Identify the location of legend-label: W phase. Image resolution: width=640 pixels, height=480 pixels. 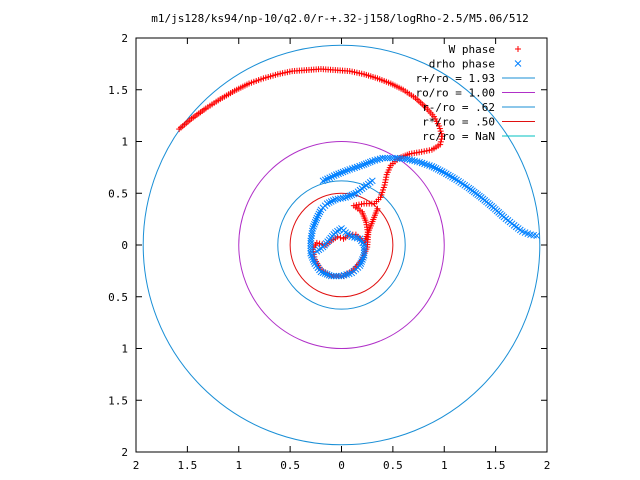
(472, 49).